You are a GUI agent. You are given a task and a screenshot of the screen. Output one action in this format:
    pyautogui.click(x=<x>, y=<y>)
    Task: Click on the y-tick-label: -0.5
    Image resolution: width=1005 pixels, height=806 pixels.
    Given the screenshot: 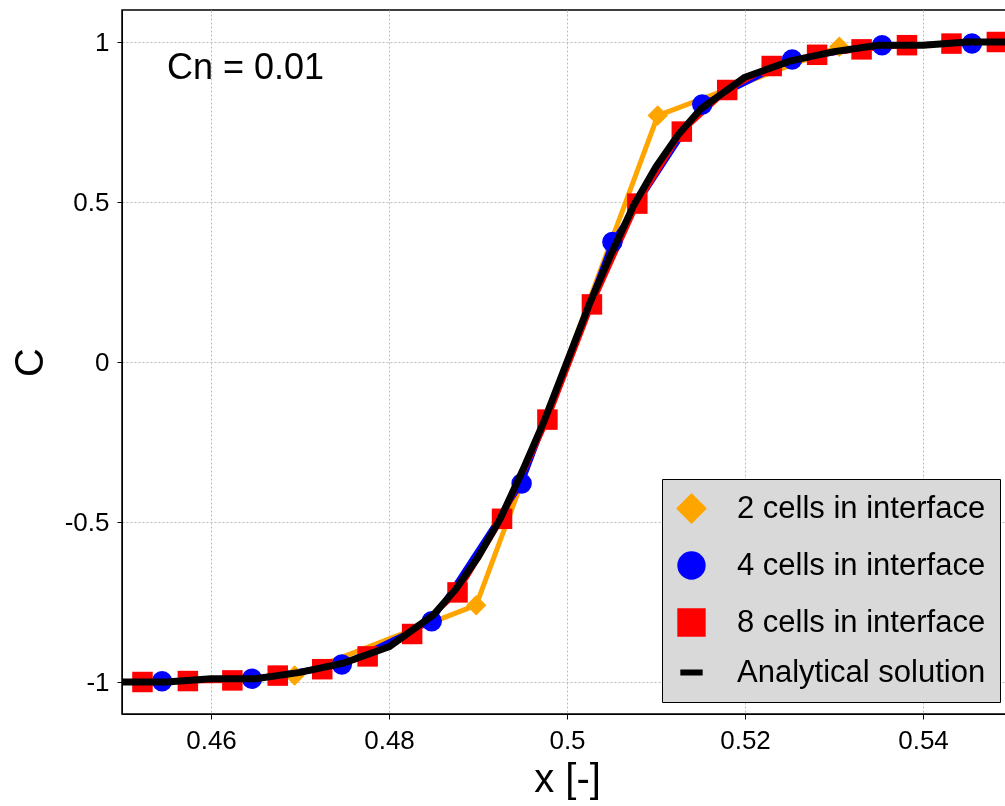 What is the action you would take?
    pyautogui.click(x=87, y=521)
    